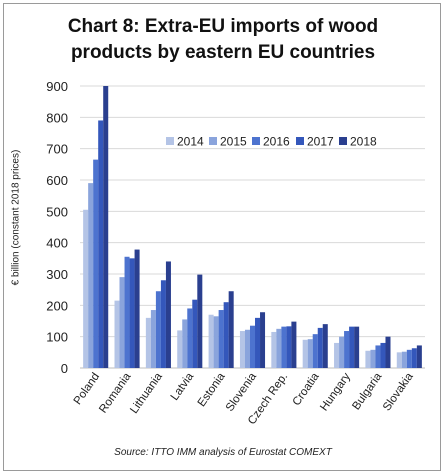  I want to click on y-tick-label: 500, so click(57, 211).